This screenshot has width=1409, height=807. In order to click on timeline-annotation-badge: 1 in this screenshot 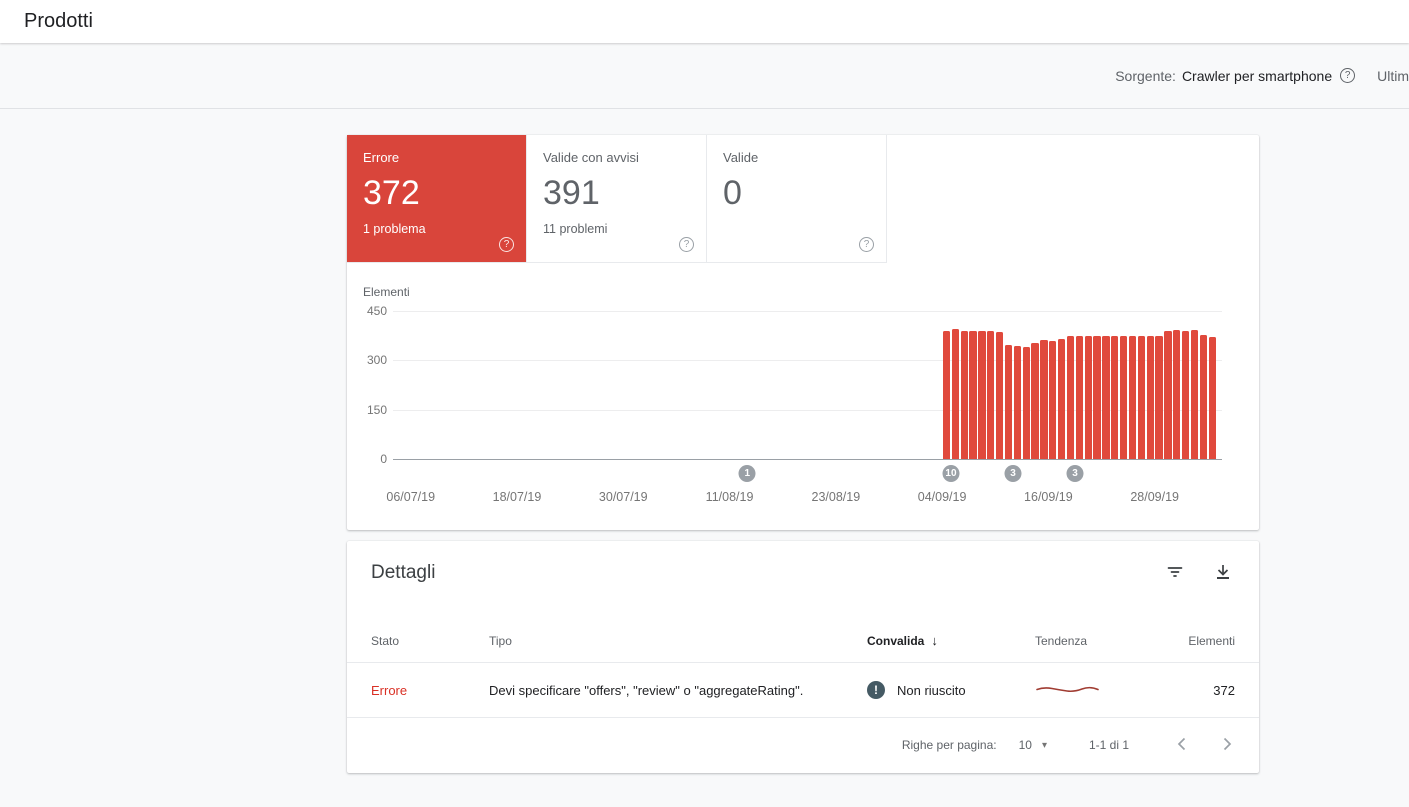, I will do `click(747, 473)`.